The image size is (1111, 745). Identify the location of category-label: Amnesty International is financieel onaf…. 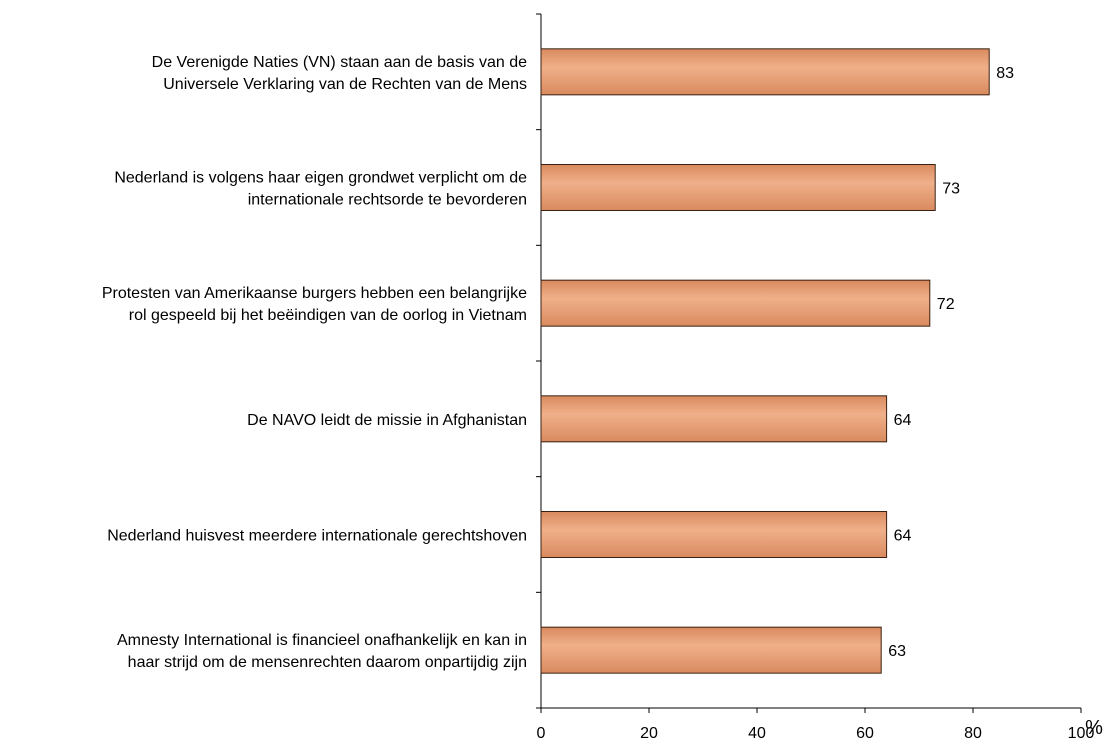
(322, 651).